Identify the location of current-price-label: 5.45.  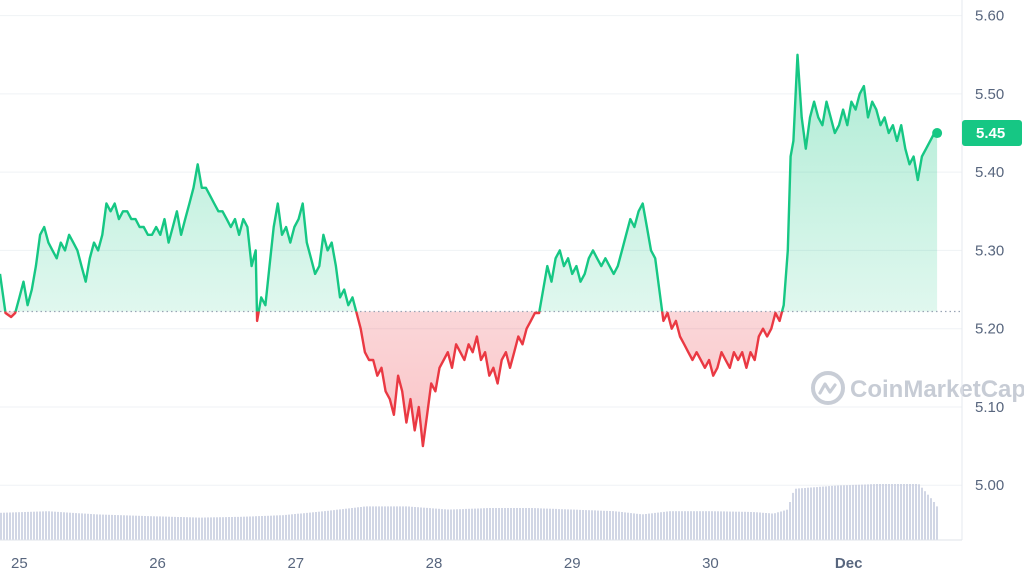
(990, 133).